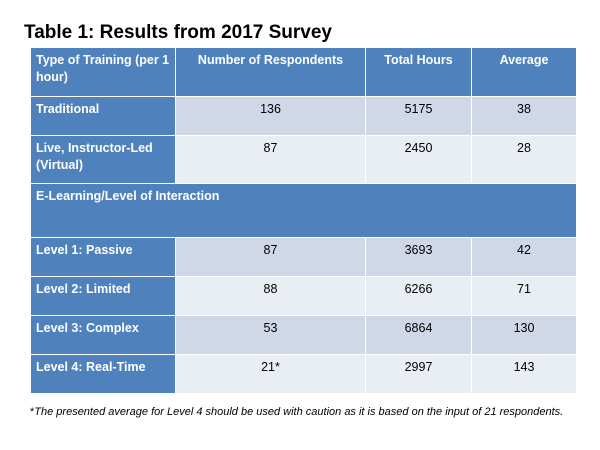  I want to click on footnote-marker: *, so click(32, 412).